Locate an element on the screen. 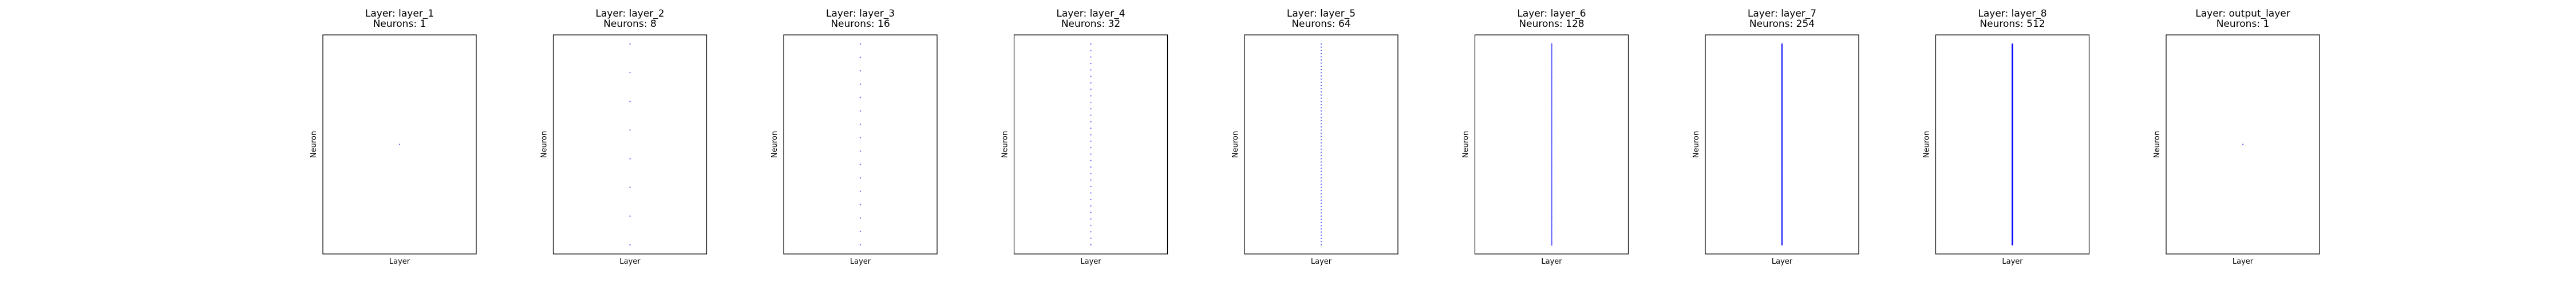 This screenshot has height=286, width=2576. subplot-subtitle: Neurons: 1 is located at coordinates (2243, 24).